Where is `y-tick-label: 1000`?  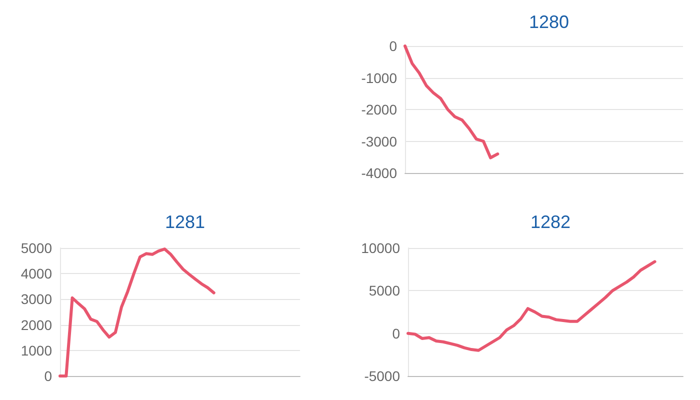
y-tick-label: 1000 is located at coordinates (36, 350).